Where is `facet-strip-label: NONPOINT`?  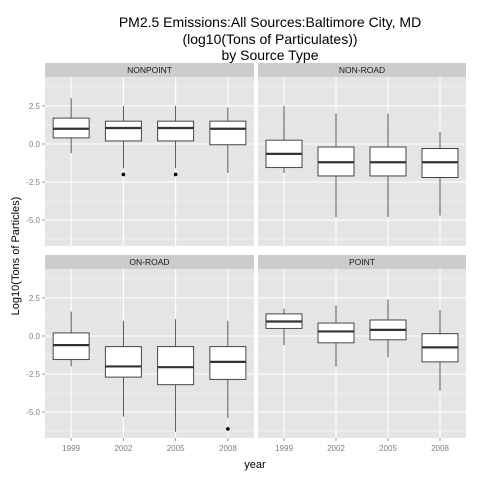 facet-strip-label: NONPOINT is located at coordinates (149, 70).